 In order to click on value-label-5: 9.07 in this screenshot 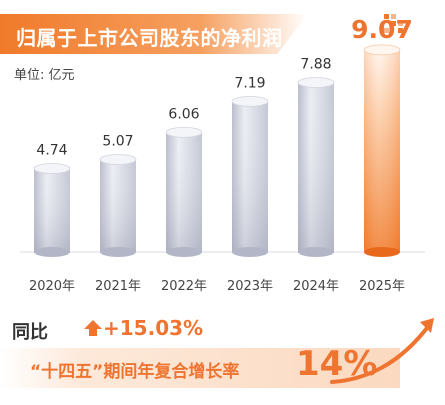, I will do `click(382, 29)`.